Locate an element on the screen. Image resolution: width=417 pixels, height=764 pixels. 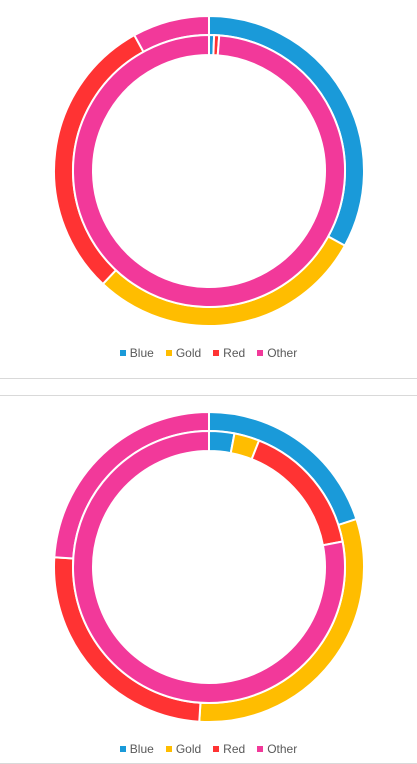
legend-1: Blue Gold Red Other is located at coordinates (208, 353).